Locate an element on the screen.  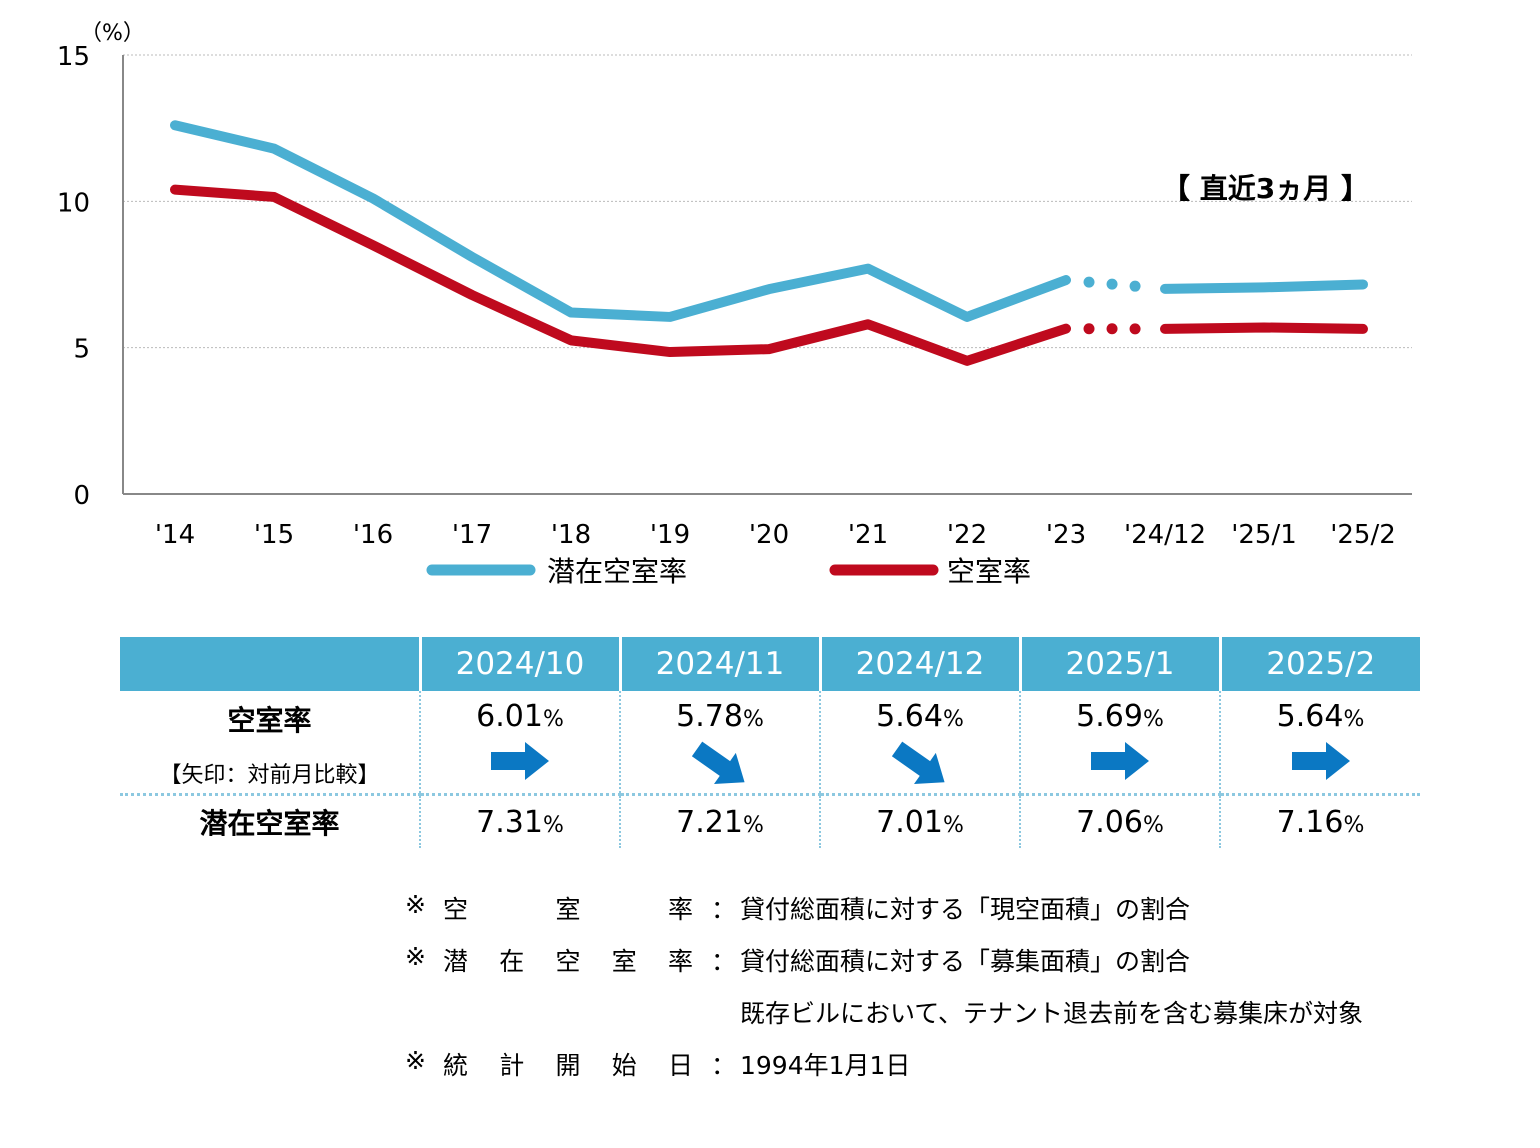
legend-label-vacancy: 空室率 is located at coordinates (989, 571).